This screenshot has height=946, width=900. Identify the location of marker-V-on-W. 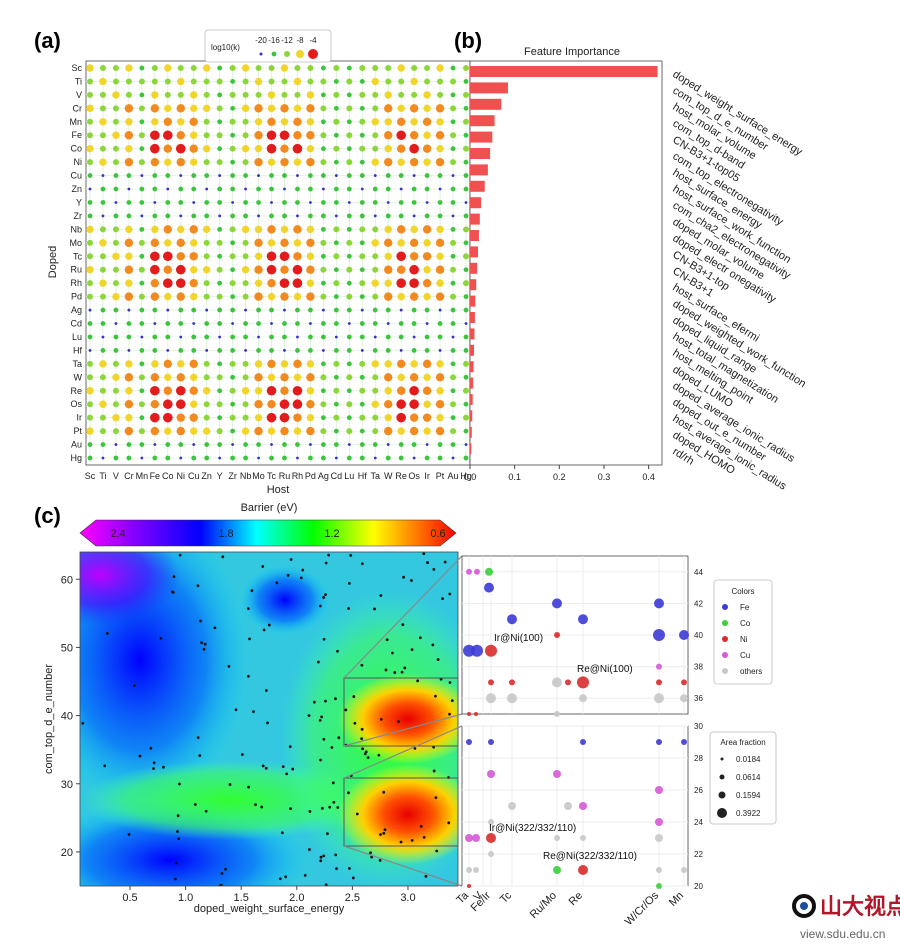
(388, 95).